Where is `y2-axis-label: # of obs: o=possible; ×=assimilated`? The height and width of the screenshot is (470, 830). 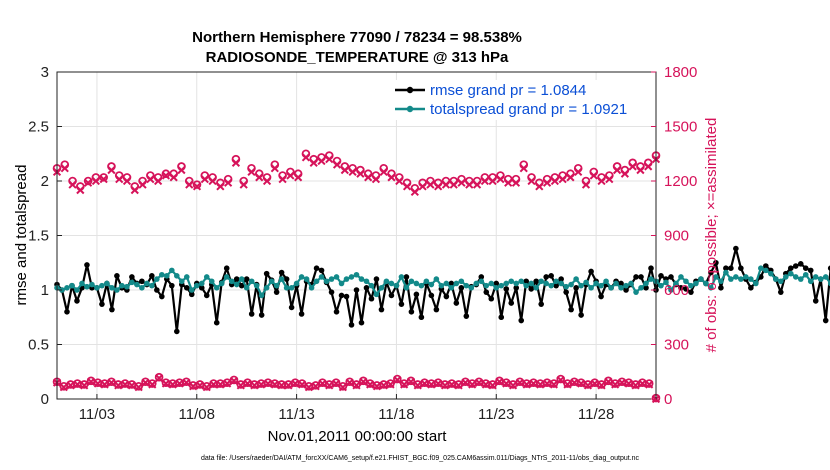 y2-axis-label: # of obs: o=possible; ×=assimilated is located at coordinates (711, 235).